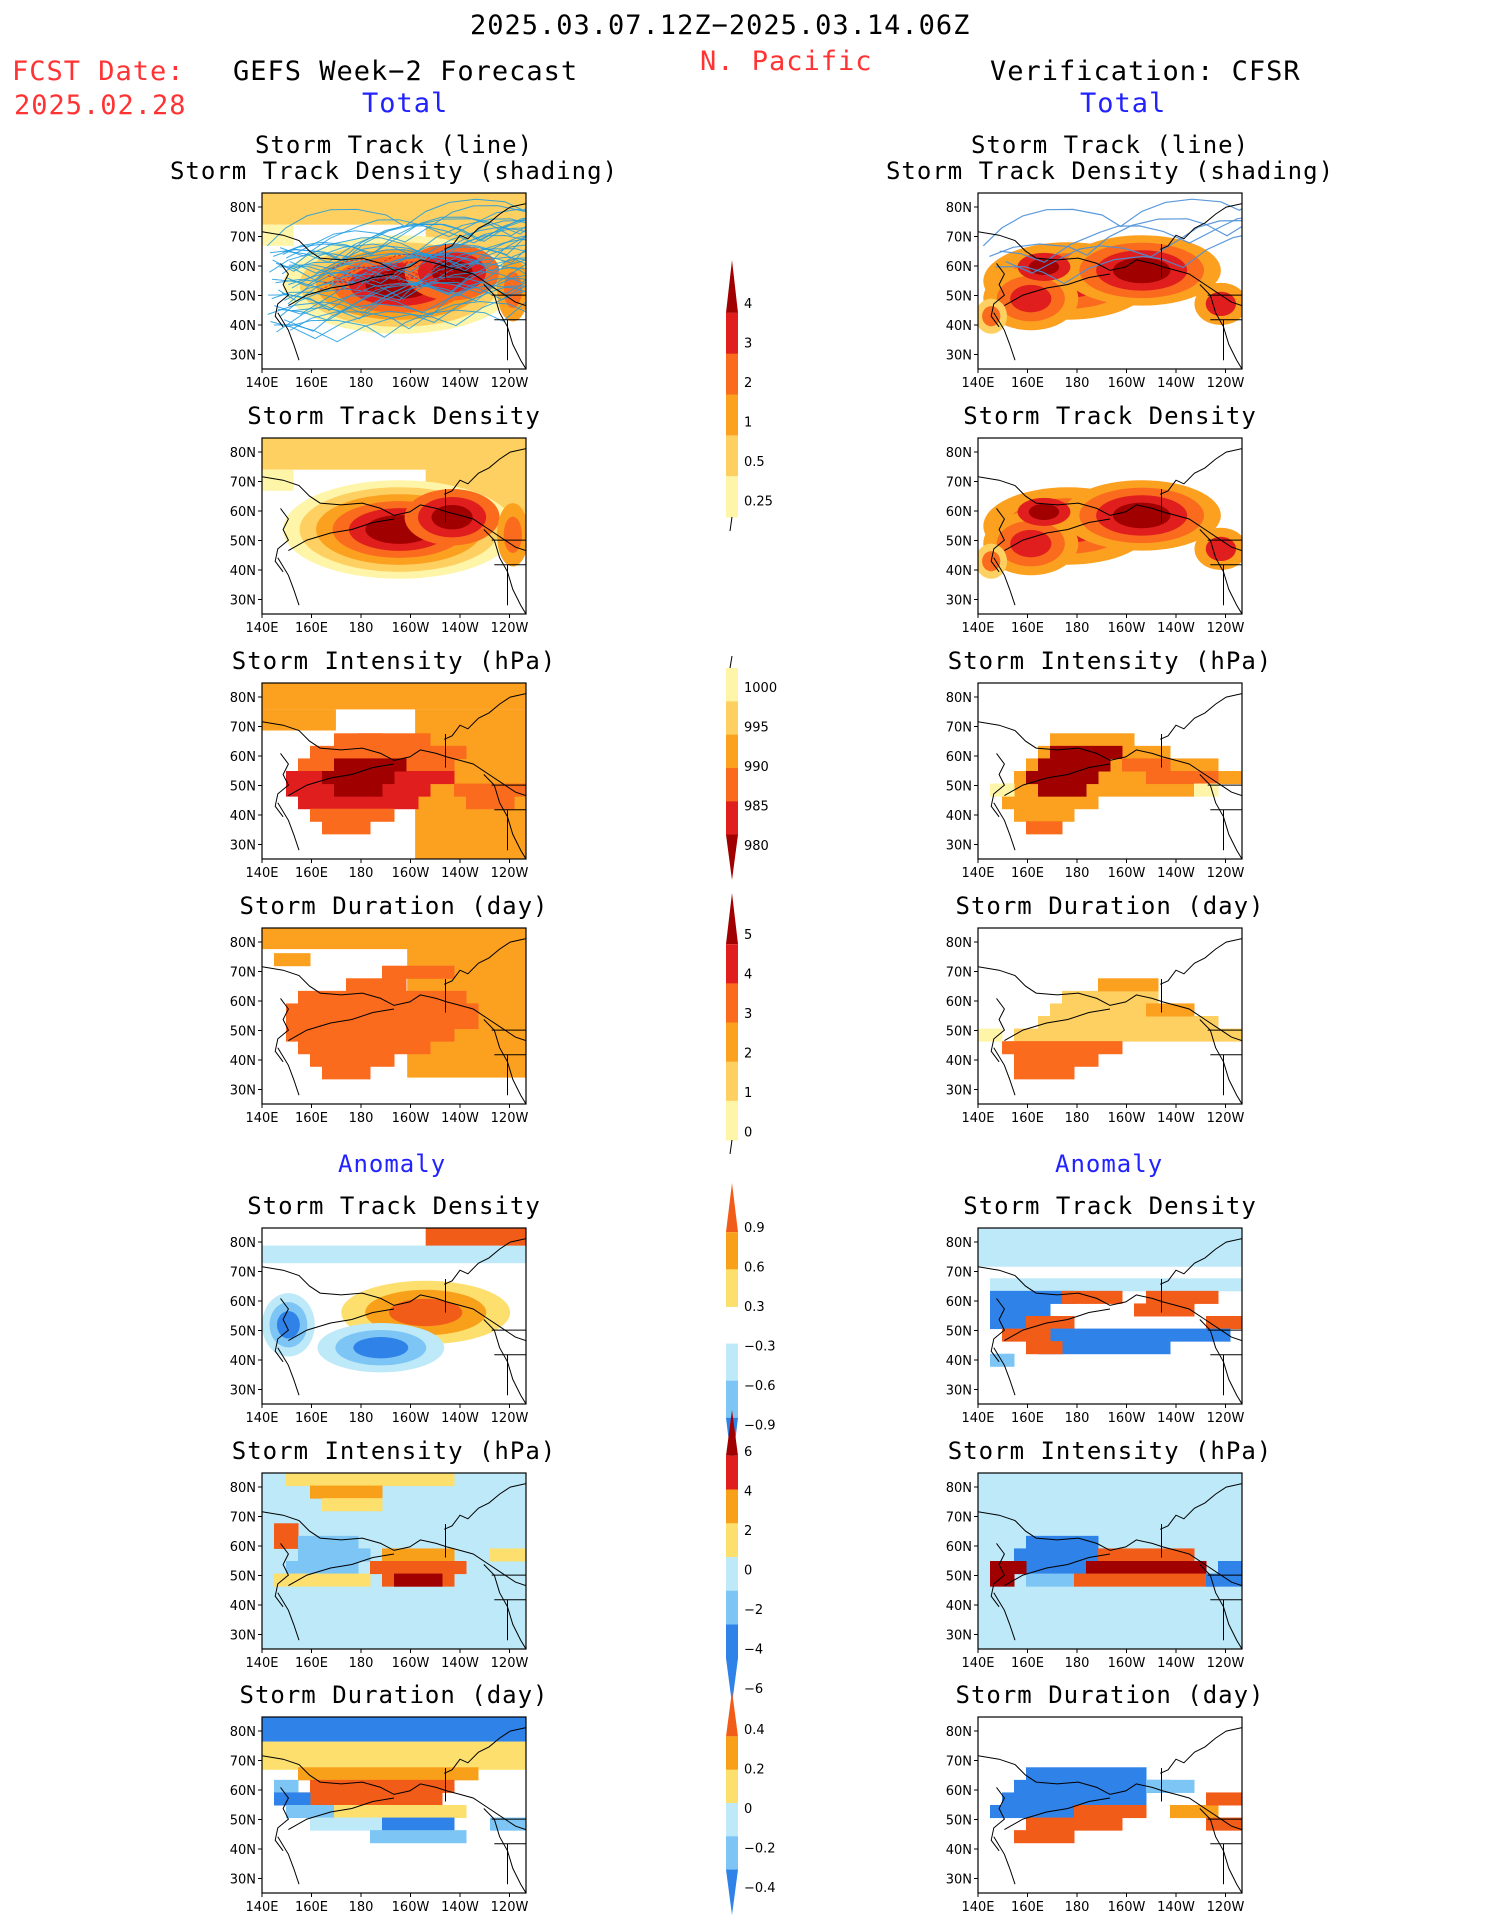 The height and width of the screenshot is (1925, 1487). I want to click on colorbar-label: 0.3, so click(754, 1307).